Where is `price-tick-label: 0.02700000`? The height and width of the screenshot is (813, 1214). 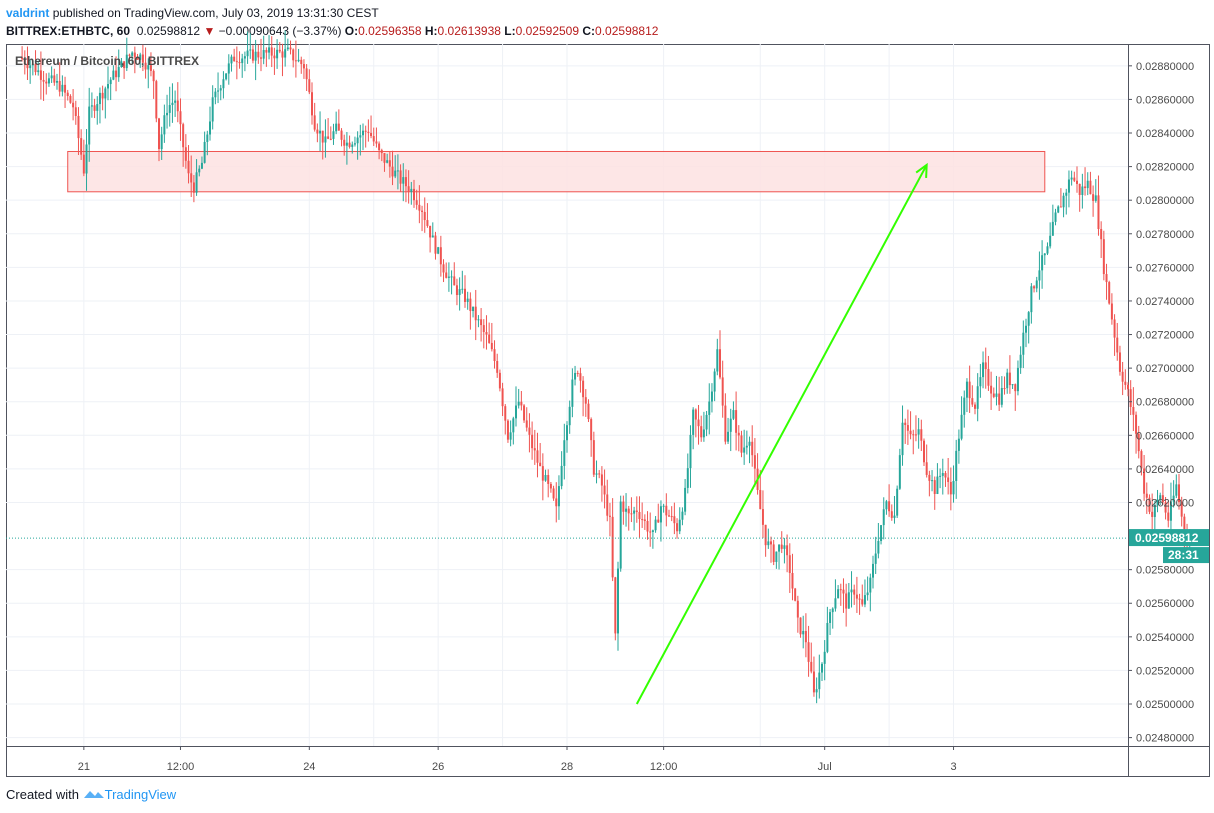 price-tick-label: 0.02700000 is located at coordinates (1165, 369).